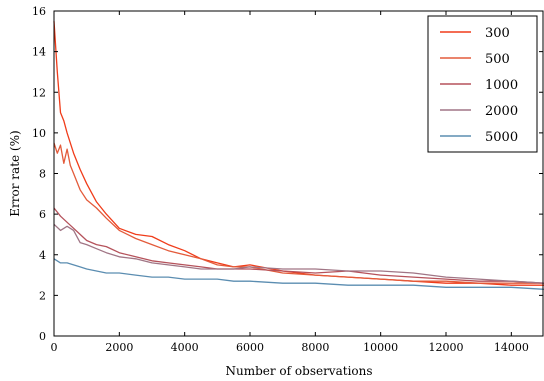 The height and width of the screenshot is (381, 544). I want to click on x-tick-label: 12000, so click(446, 347).